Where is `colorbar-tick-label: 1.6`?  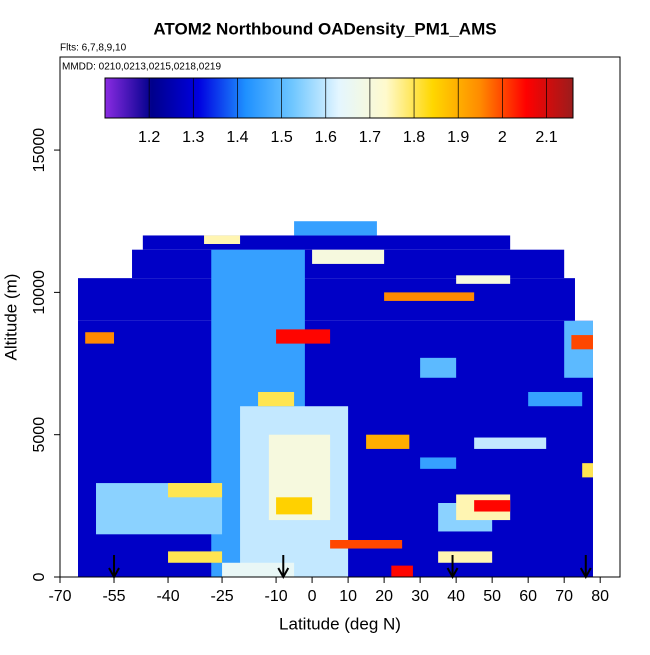 colorbar-tick-label: 1.6 is located at coordinates (326, 137).